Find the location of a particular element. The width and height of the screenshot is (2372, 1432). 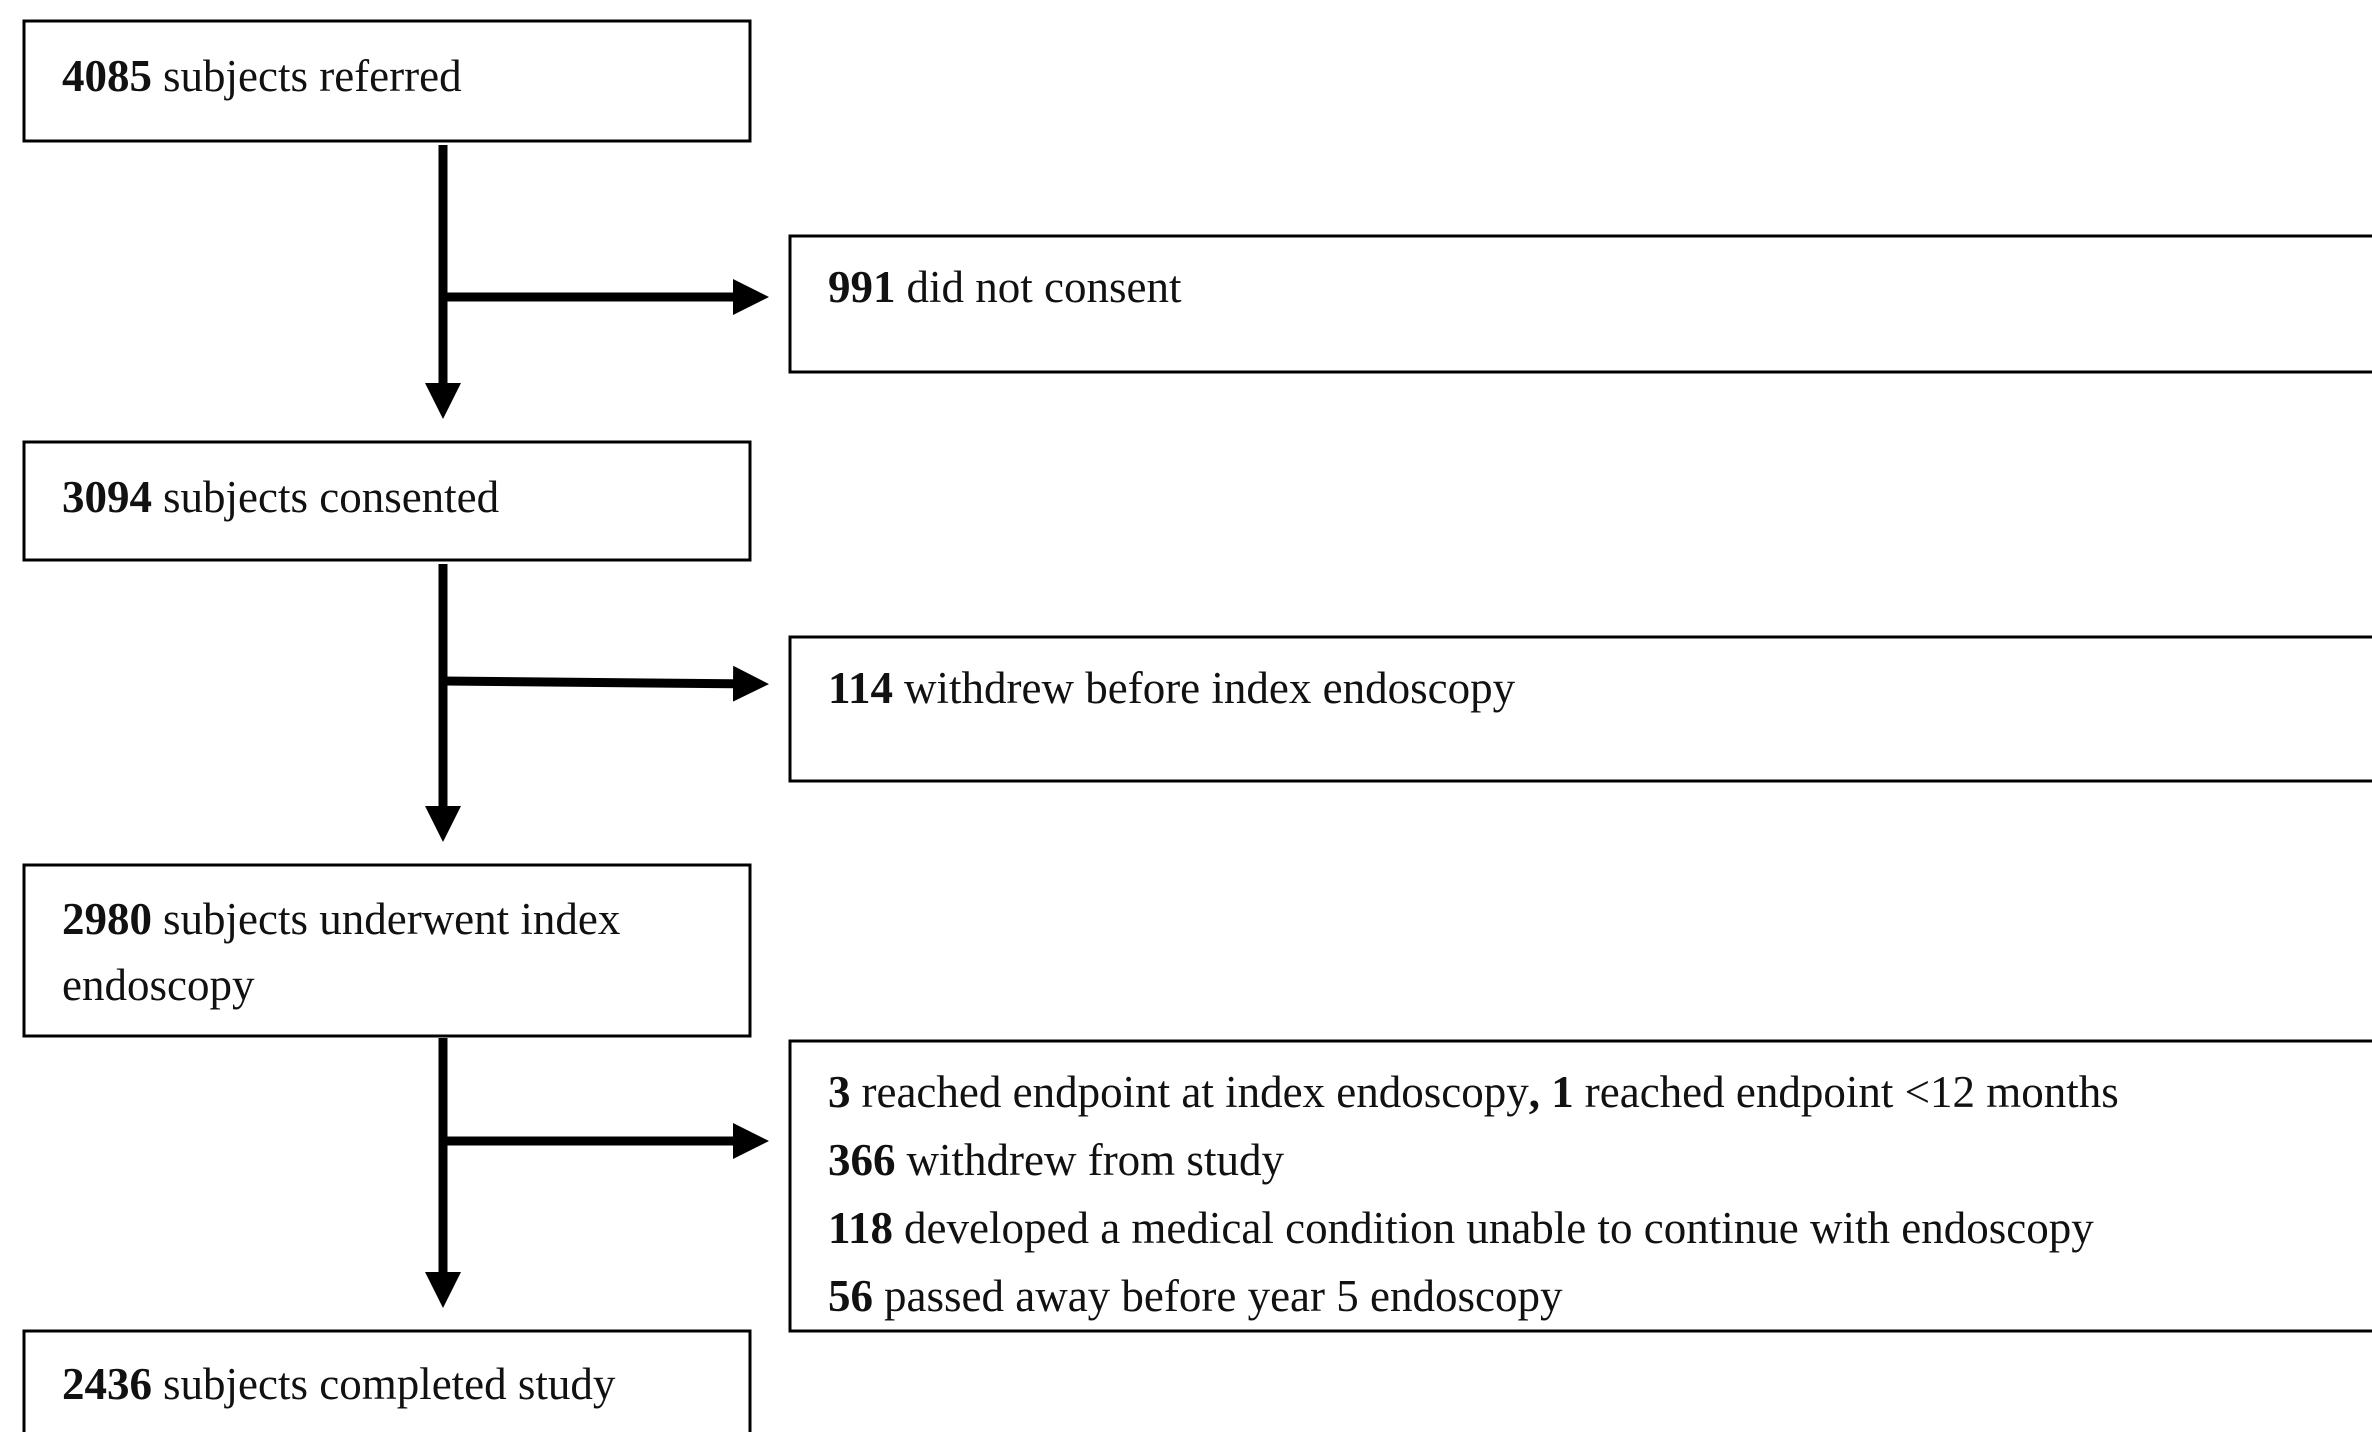

count: 3094 is located at coordinates (107, 497).